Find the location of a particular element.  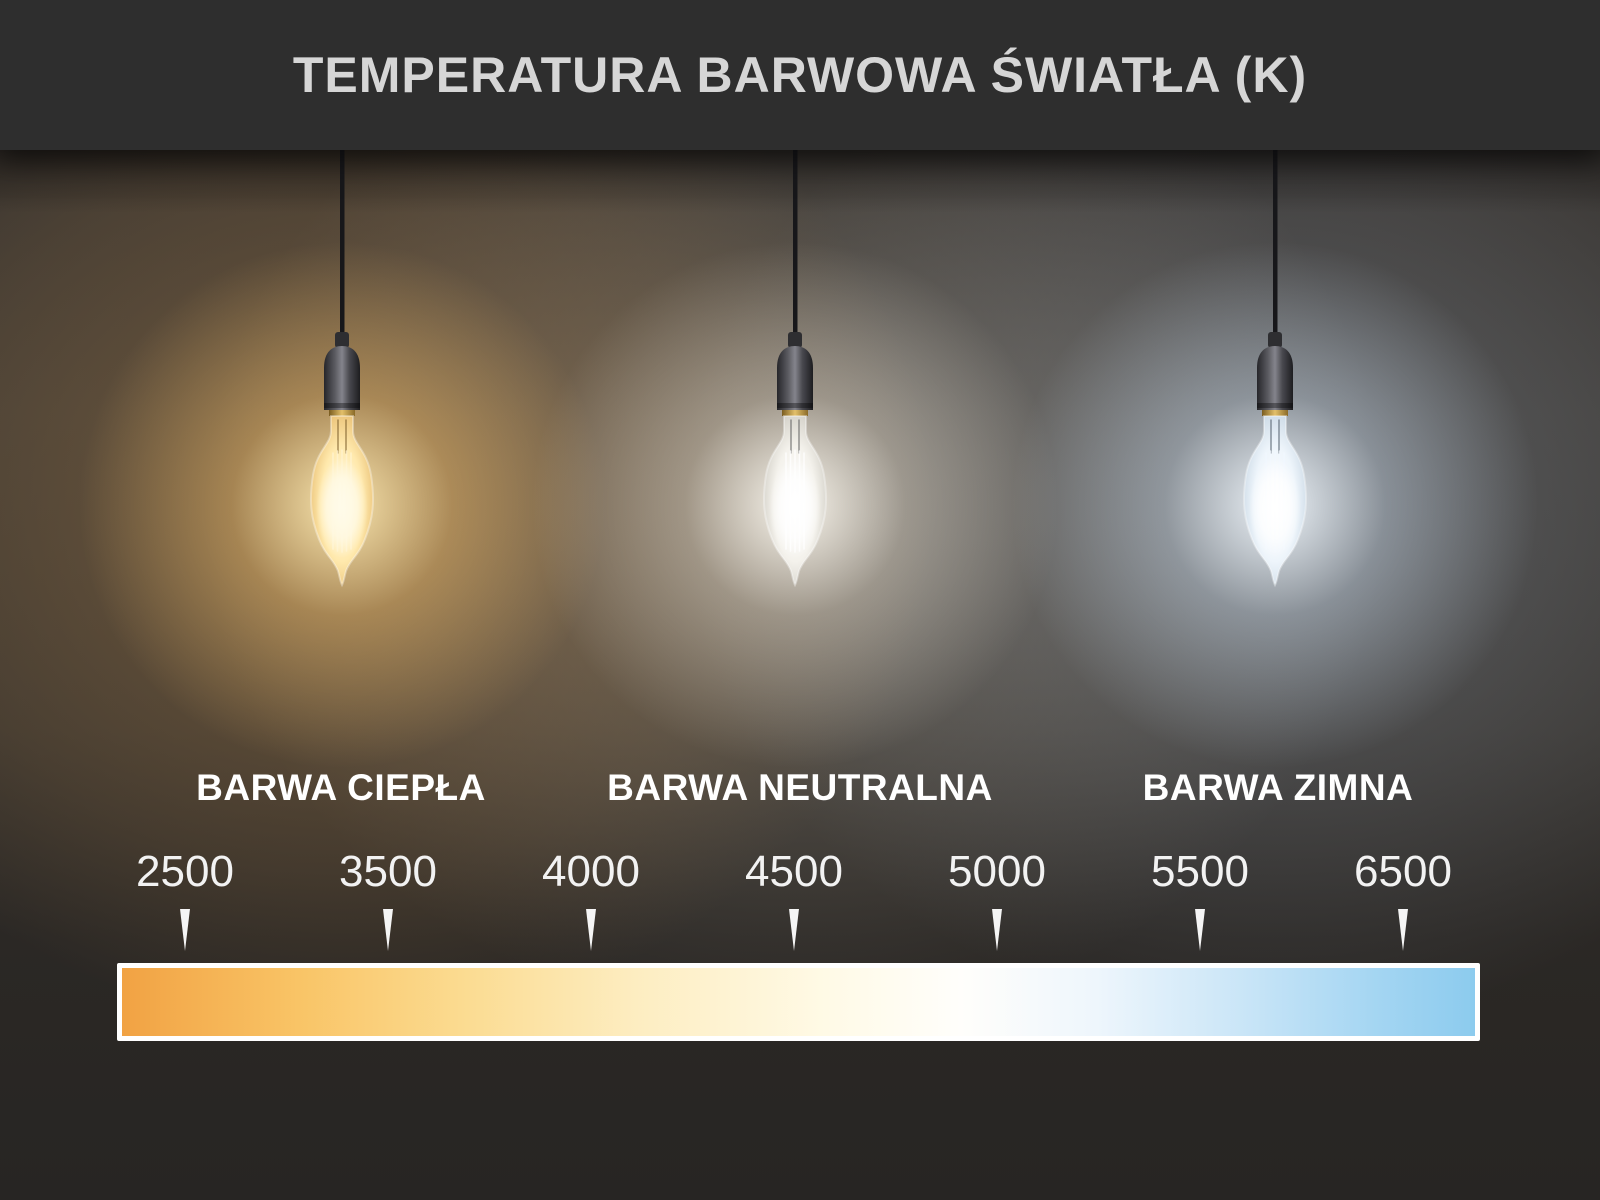

tick-4500: 4500 is located at coordinates (794, 900).